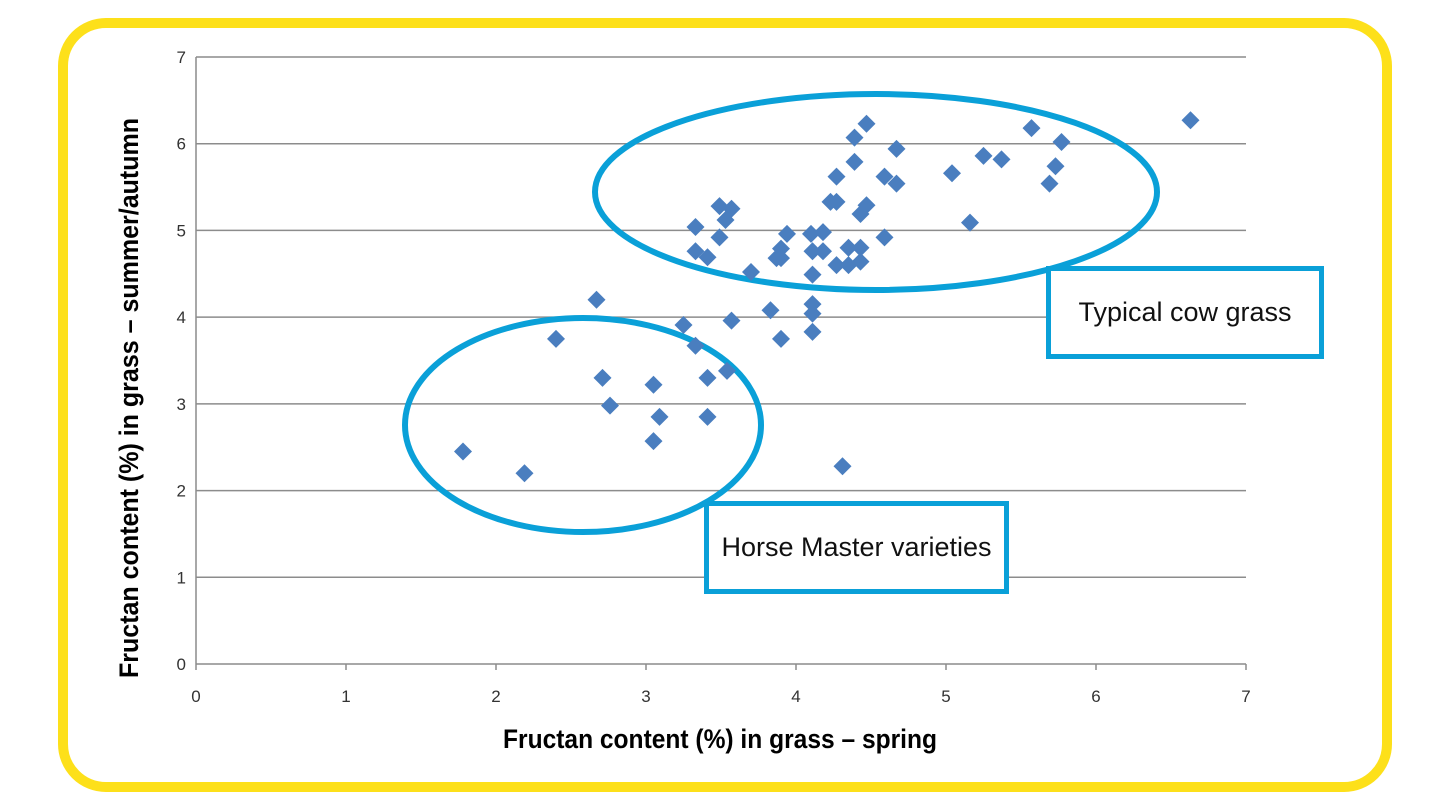 This screenshot has width=1440, height=806. Describe the element at coordinates (181, 664) in the screenshot. I see `y-tick-label: 0` at that location.